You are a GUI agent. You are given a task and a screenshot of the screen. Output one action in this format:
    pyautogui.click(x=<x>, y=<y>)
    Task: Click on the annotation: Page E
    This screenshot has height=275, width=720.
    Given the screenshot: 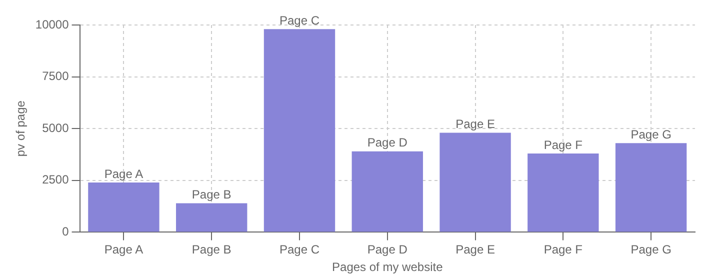 What is the action you would take?
    pyautogui.click(x=475, y=124)
    